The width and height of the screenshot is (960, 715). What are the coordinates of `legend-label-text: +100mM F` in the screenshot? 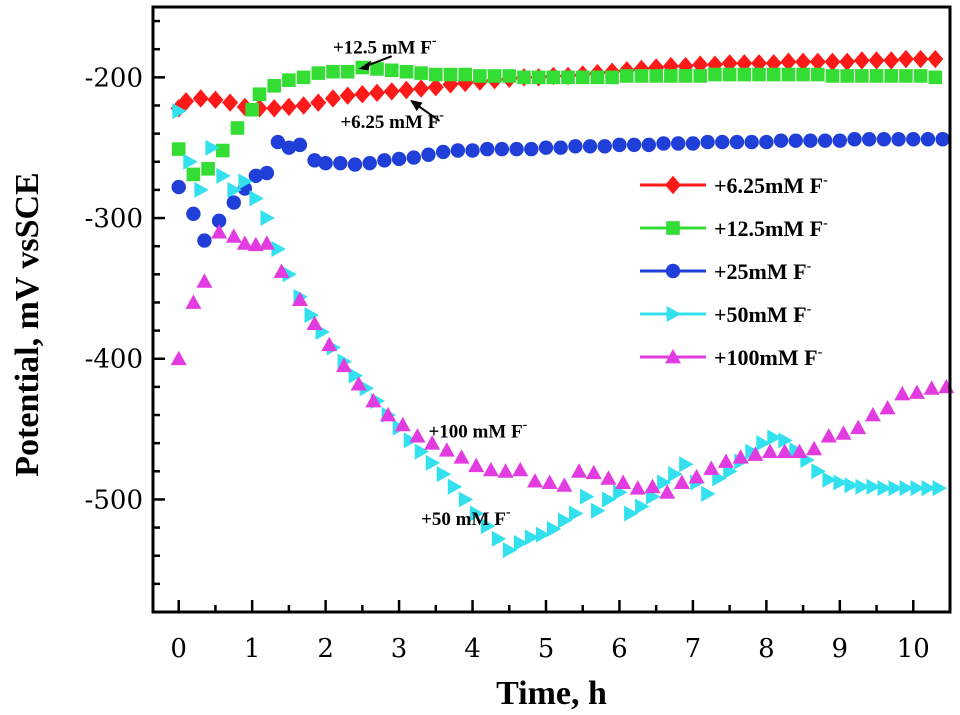 It's located at (766, 357).